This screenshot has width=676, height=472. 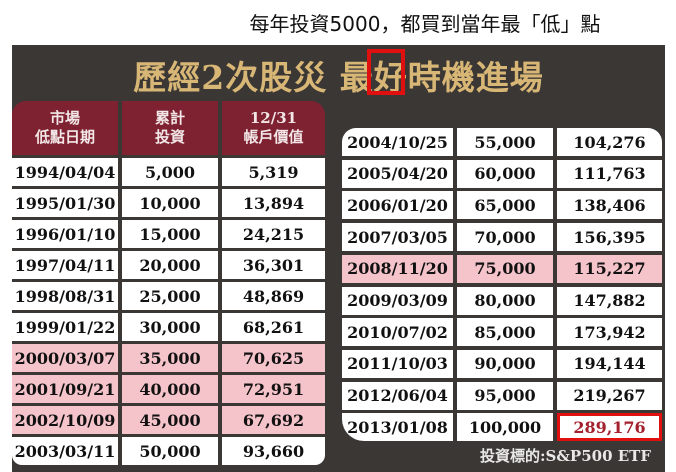 What do you see at coordinates (609, 173) in the screenshot?
I see `cell-value: 111,763` at bounding box center [609, 173].